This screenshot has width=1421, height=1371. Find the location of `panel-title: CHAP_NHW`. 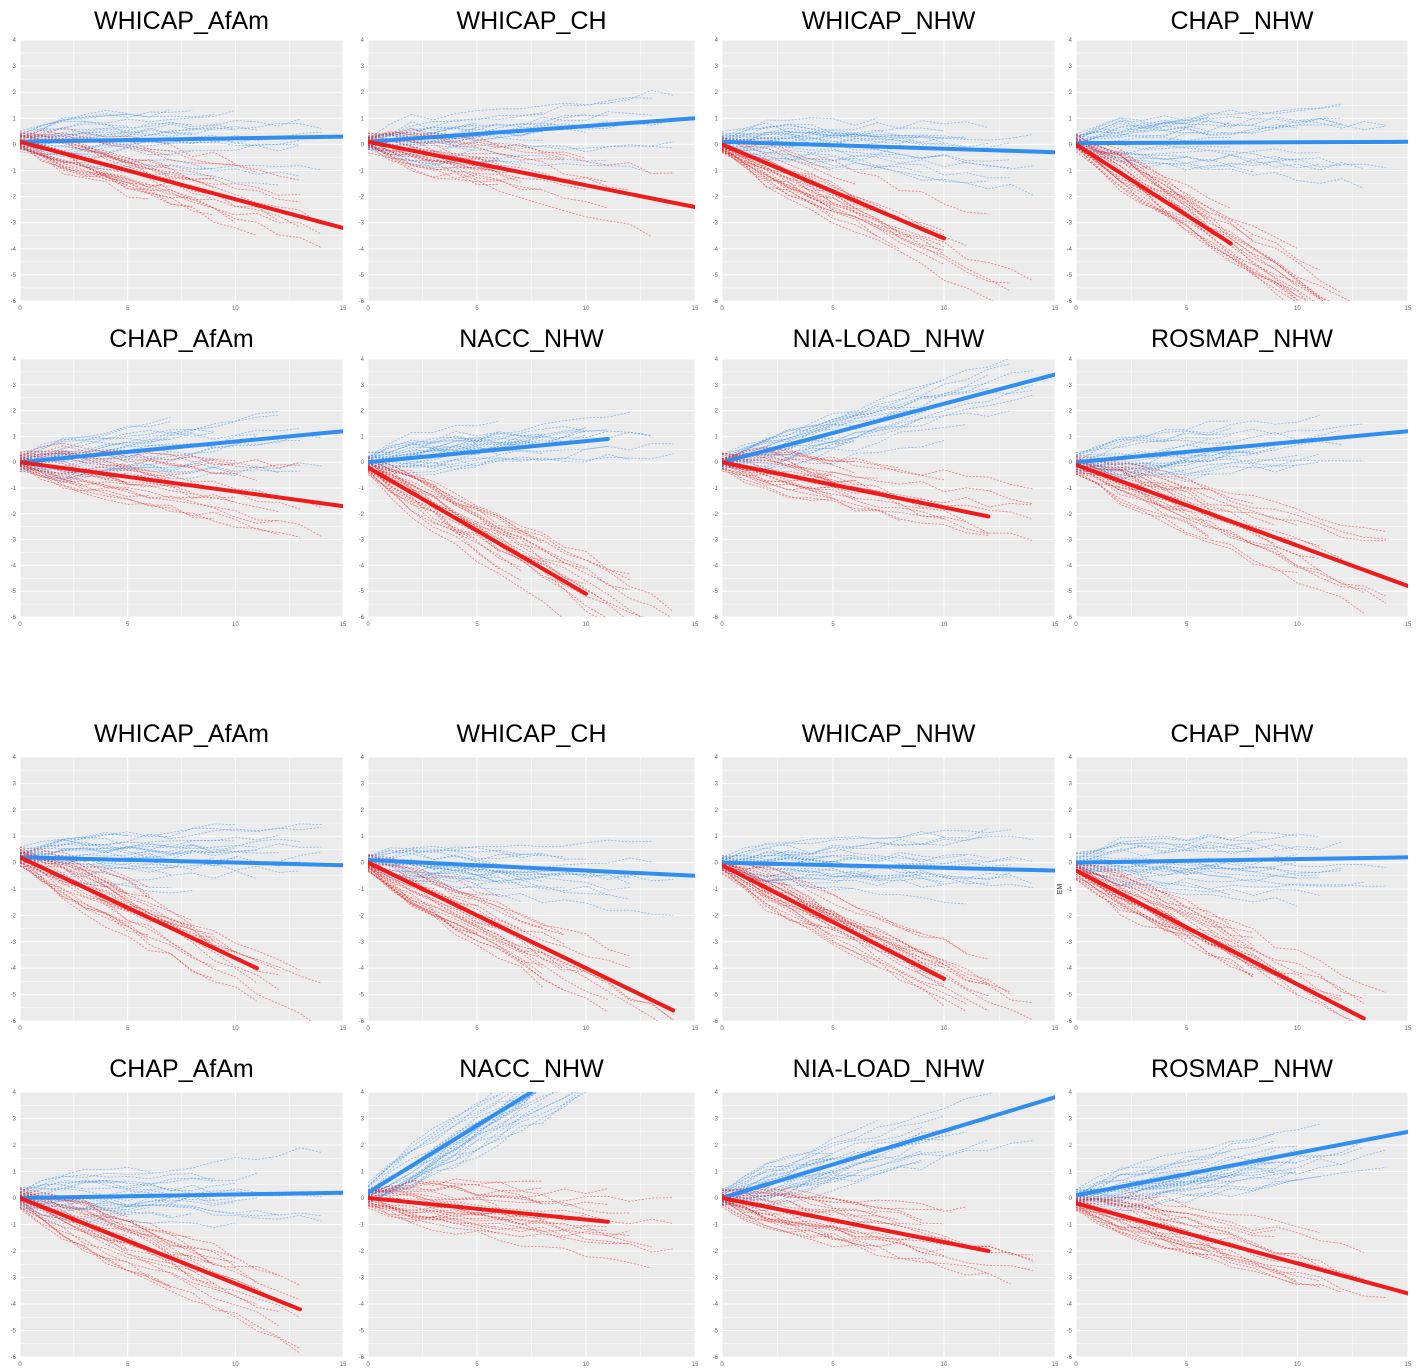

panel-title: CHAP_NHW is located at coordinates (1241, 734).